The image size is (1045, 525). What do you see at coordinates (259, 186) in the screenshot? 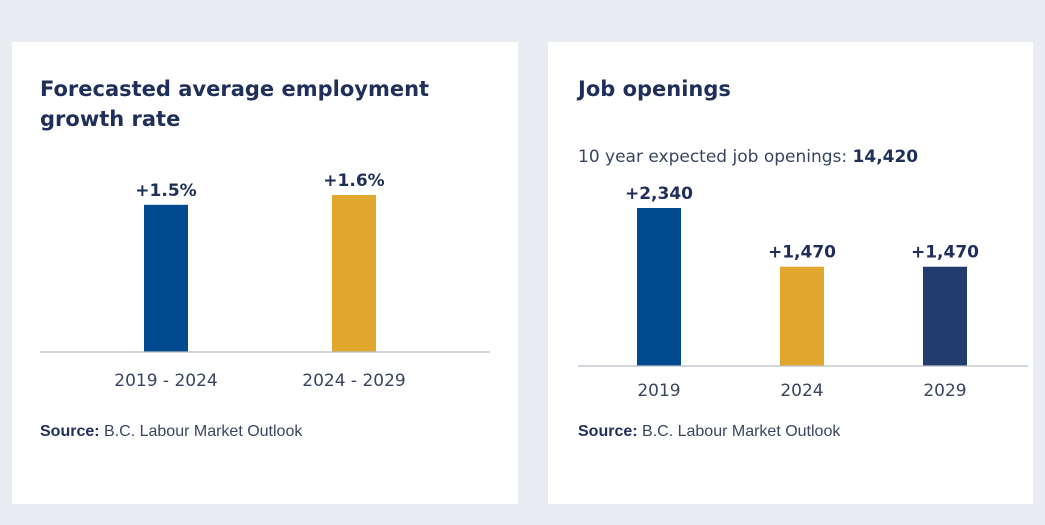
I see `growth-rate-value-labels: +1.5% +1.6%` at bounding box center [259, 186].